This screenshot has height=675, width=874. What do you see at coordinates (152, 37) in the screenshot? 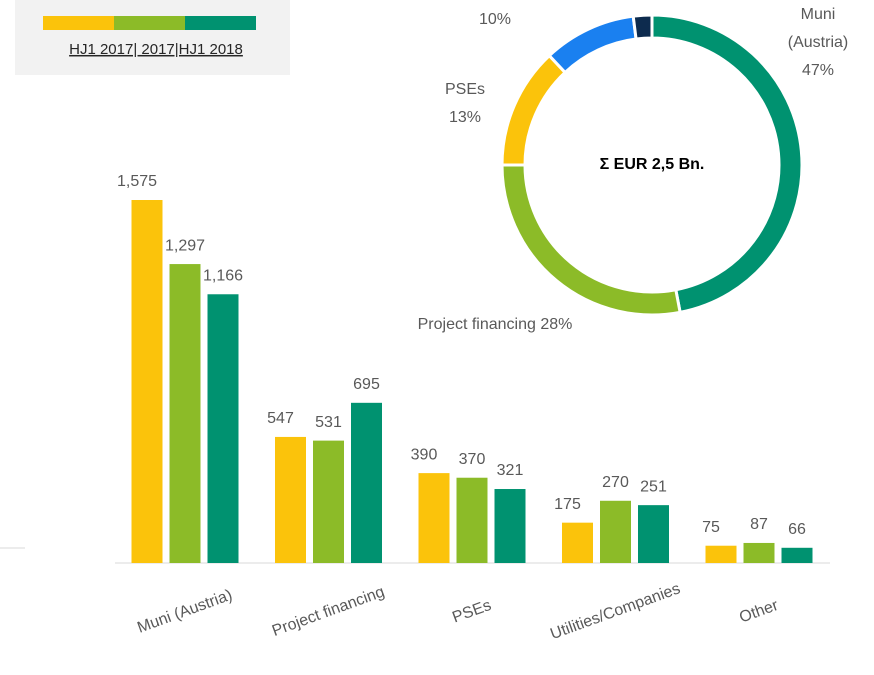
I see `legend-box` at bounding box center [152, 37].